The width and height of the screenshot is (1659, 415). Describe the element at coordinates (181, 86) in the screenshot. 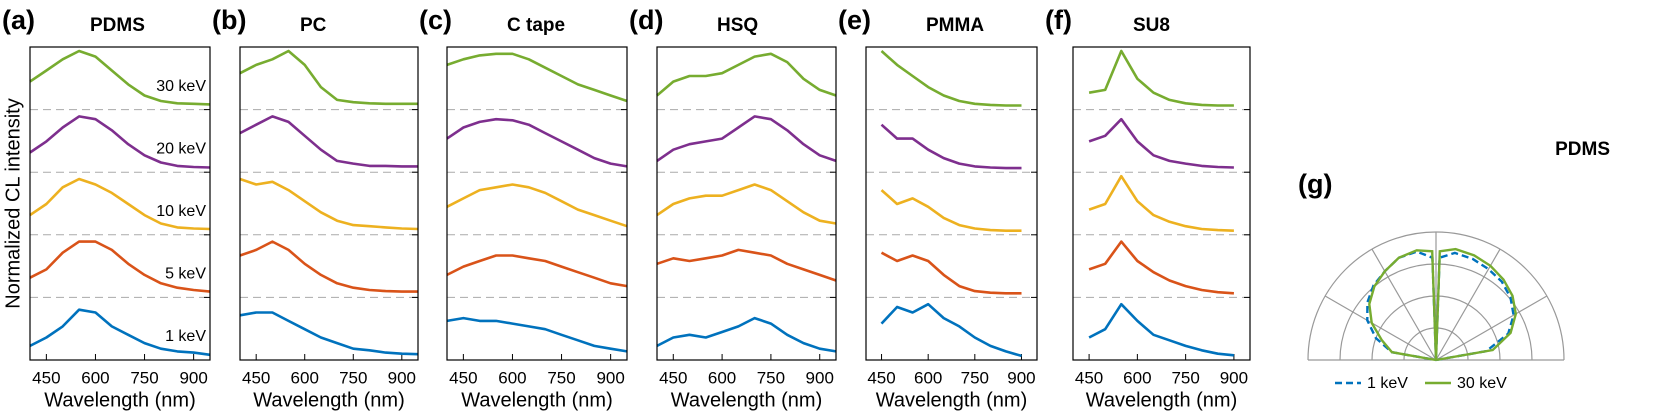

I see `series-label: 30 keV` at that location.